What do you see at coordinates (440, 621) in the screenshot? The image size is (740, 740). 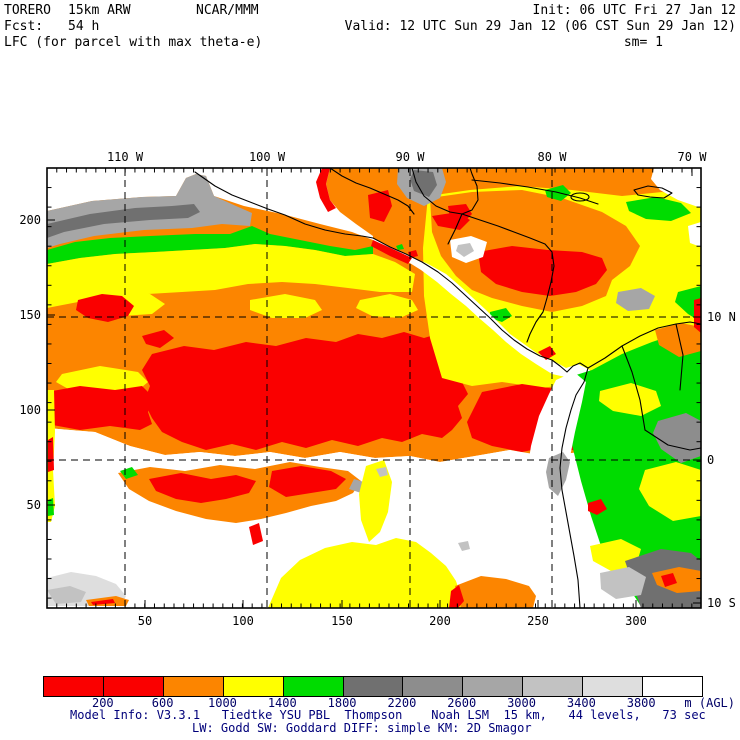 I see `bottom-axis-label: 200` at bounding box center [440, 621].